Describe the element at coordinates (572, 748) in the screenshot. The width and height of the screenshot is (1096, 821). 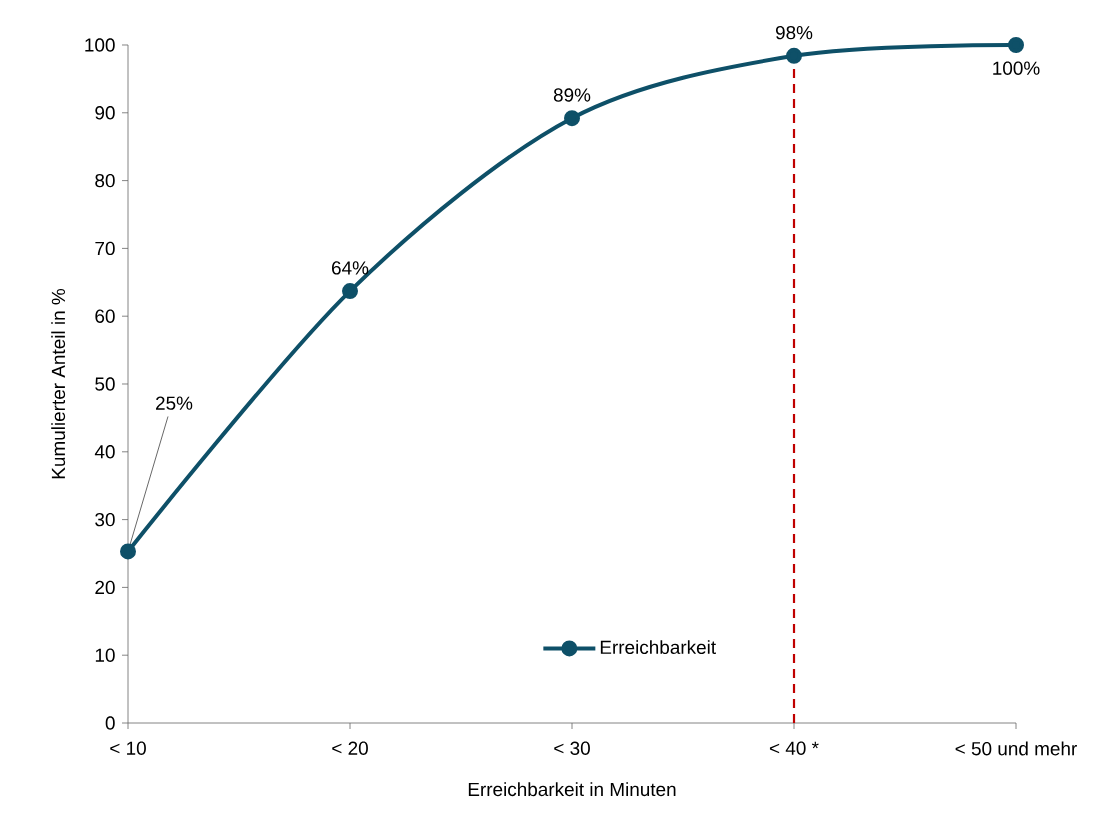
I see `x-tick-label: < 30` at that location.